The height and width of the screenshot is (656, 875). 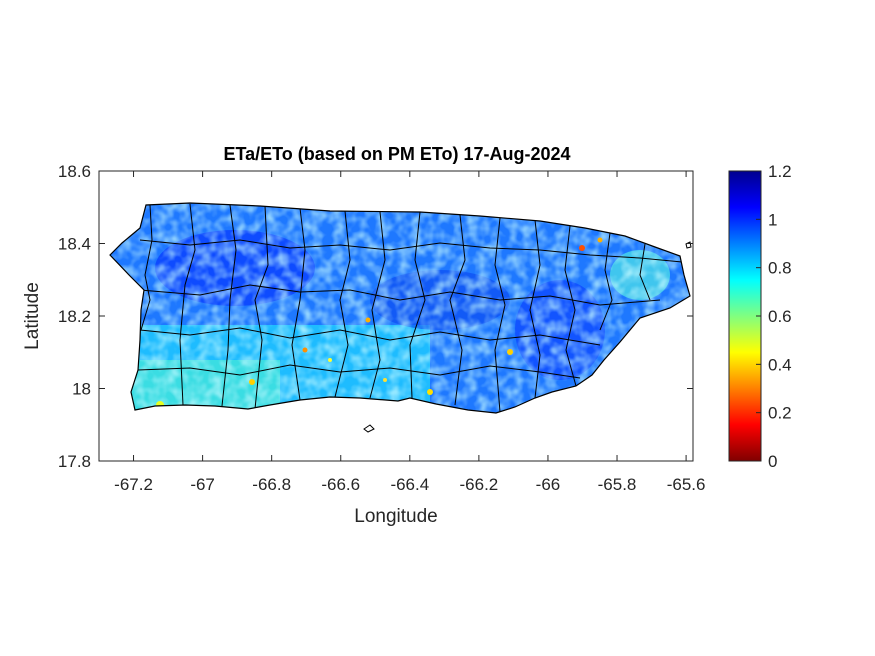 What do you see at coordinates (548, 484) in the screenshot?
I see `x-tick-label: -66` at bounding box center [548, 484].